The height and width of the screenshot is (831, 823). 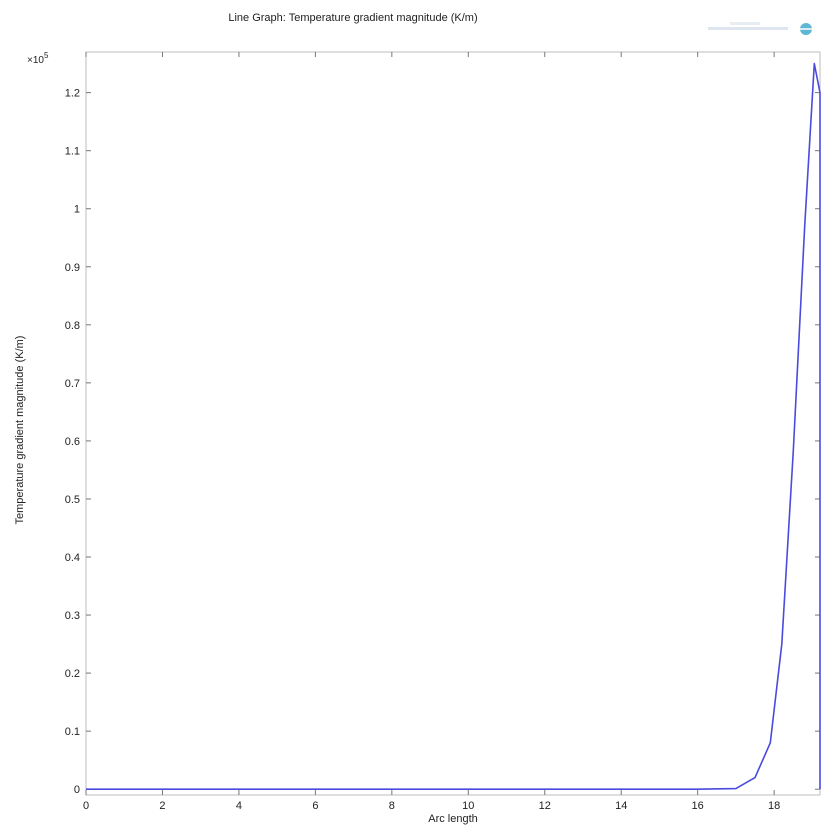 What do you see at coordinates (774, 806) in the screenshot?
I see `x-tick-label: 18` at bounding box center [774, 806].